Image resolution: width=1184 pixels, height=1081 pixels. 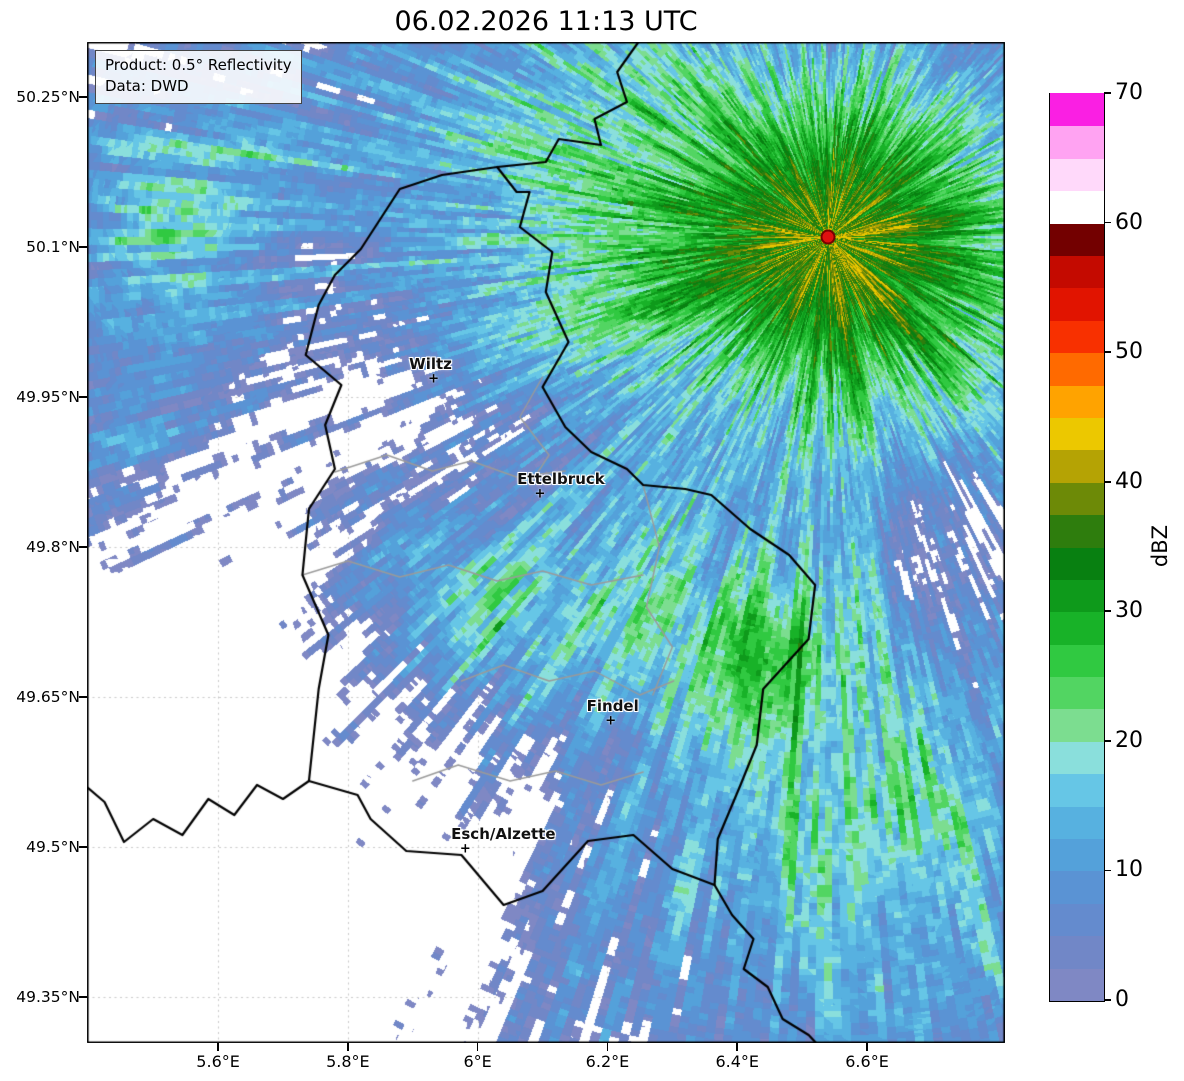 What do you see at coordinates (1129, 352) in the screenshot?
I see `colorbar-tick-label: 50` at bounding box center [1129, 352].